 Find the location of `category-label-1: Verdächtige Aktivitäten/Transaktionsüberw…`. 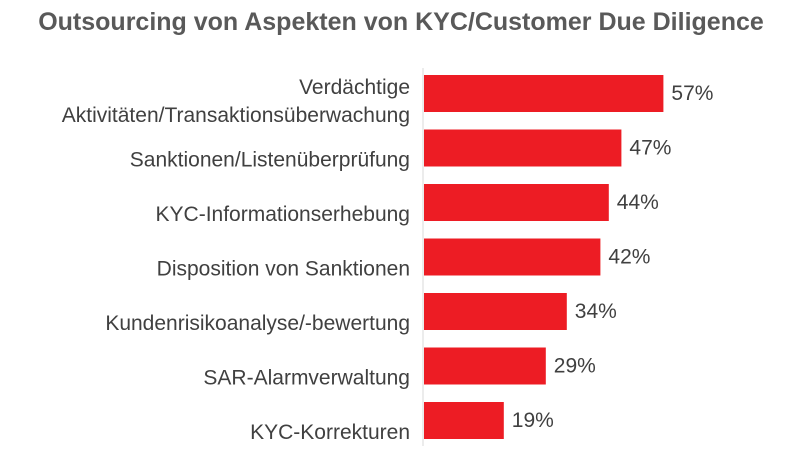

category-label-1: Verdächtige Aktivitäten/Transaktionsüberw… is located at coordinates (236, 101).